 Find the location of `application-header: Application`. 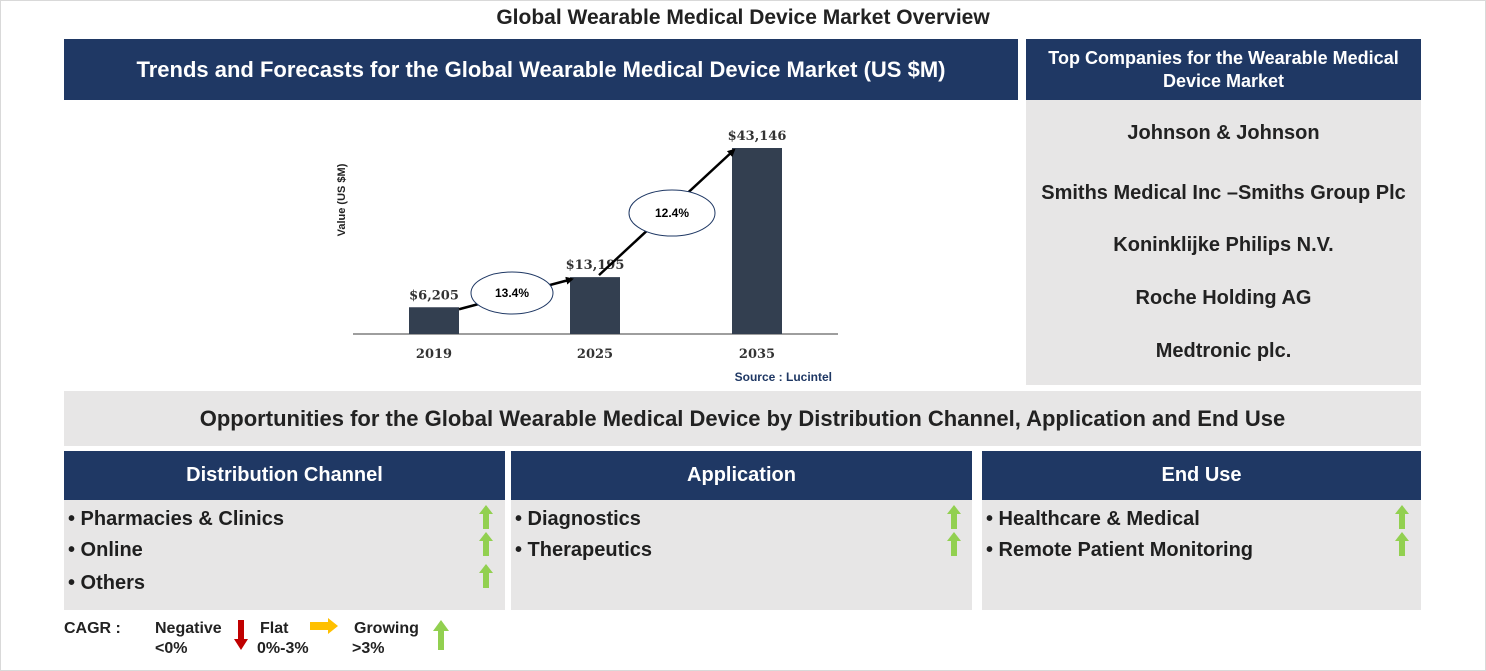

application-header: Application is located at coordinates (741, 475).